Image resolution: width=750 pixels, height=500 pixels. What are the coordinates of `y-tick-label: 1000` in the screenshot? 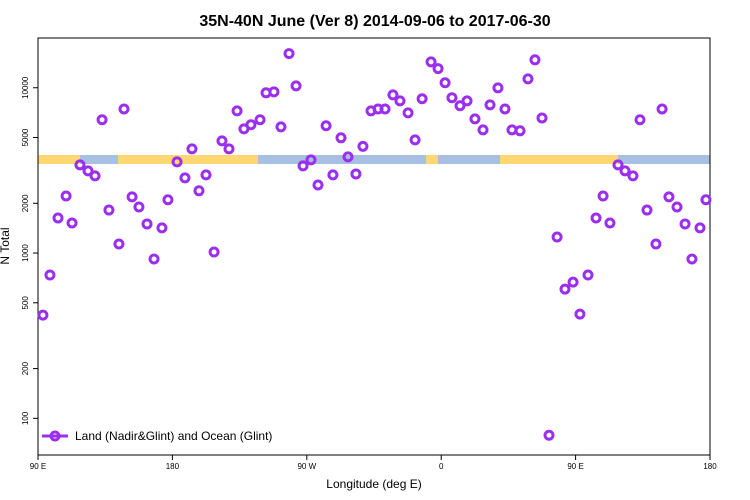 It's located at (25, 253).